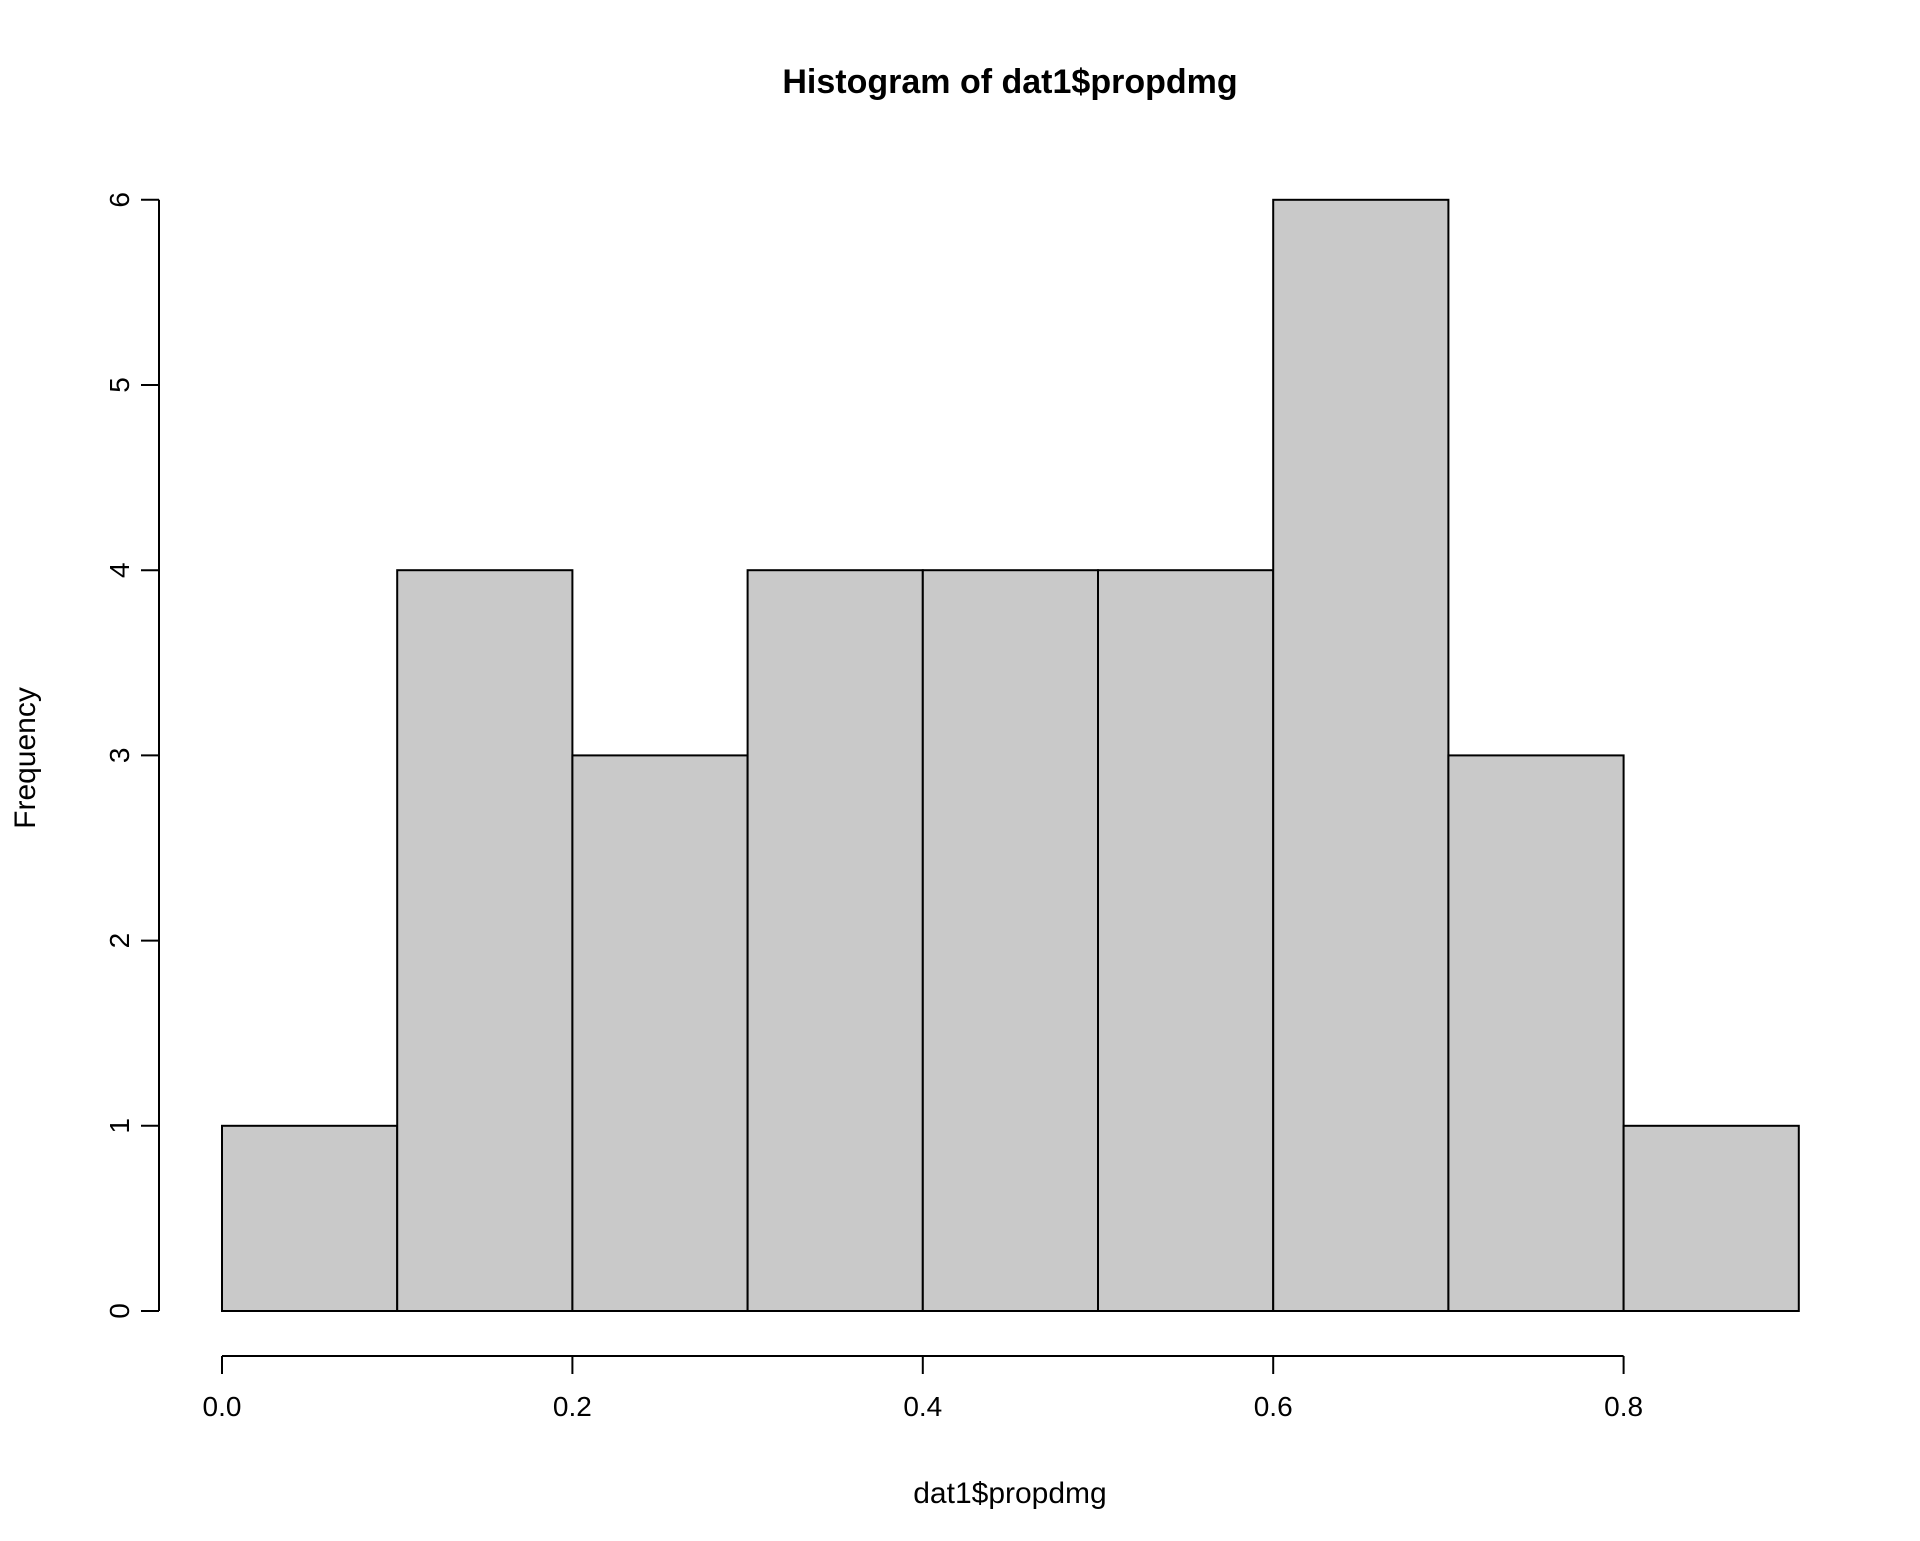 Image resolution: width=1920 pixels, height=1541 pixels. I want to click on y-axis-label: Frequency, so click(25, 758).